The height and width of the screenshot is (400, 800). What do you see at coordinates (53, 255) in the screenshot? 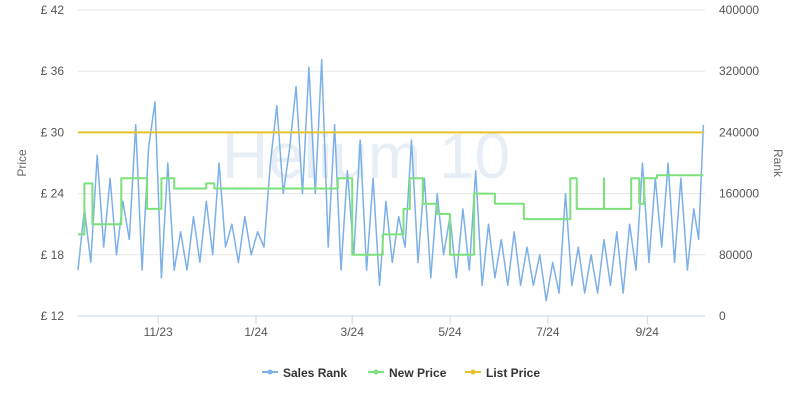
I see `left-tick-label: £ 18` at bounding box center [53, 255].